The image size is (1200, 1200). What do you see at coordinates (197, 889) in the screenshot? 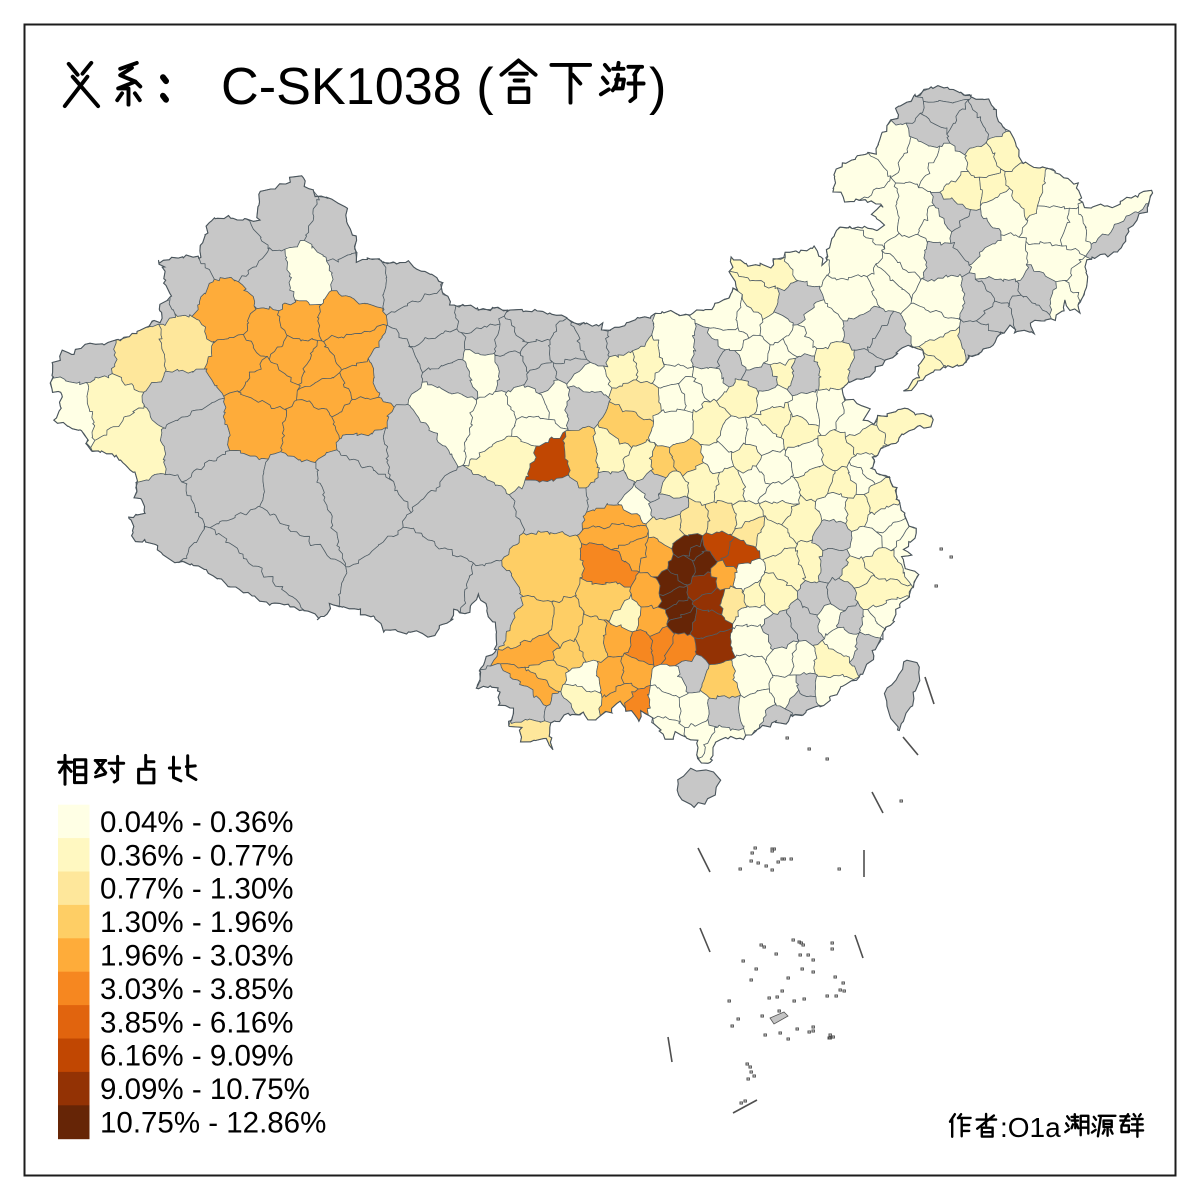
I see `svg-text: 0.77% - 1.30%` at bounding box center [197, 889].